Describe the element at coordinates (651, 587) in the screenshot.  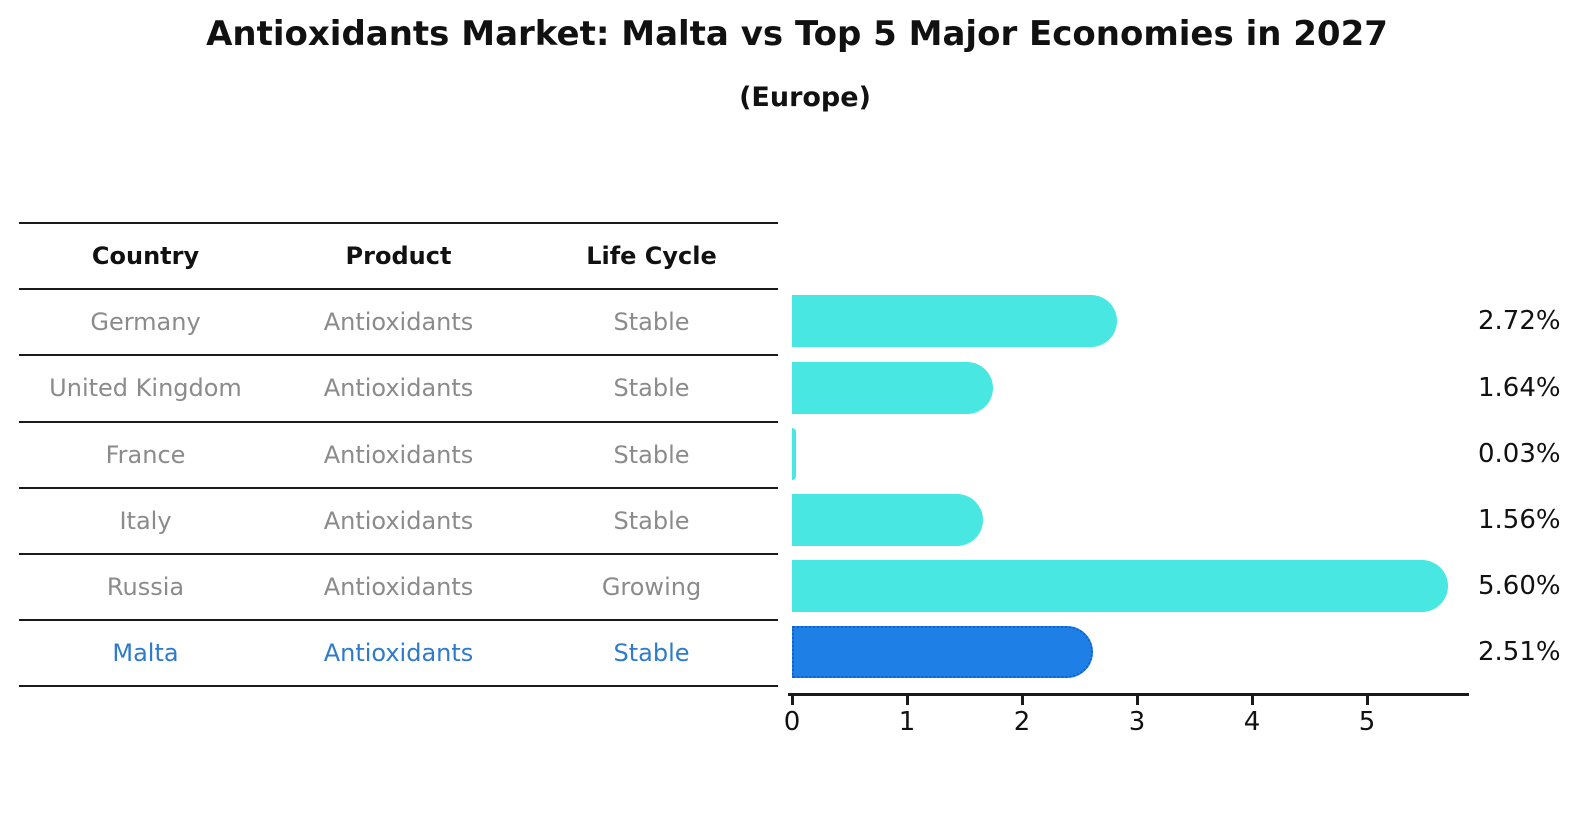
I see `life-cycle-cell: Growing` at that location.